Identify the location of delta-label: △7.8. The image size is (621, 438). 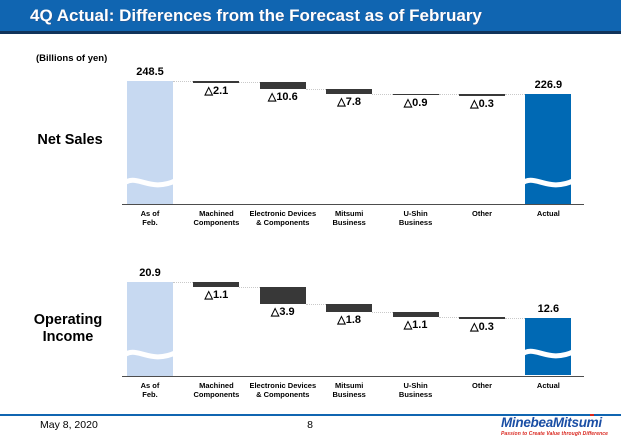
(349, 101).